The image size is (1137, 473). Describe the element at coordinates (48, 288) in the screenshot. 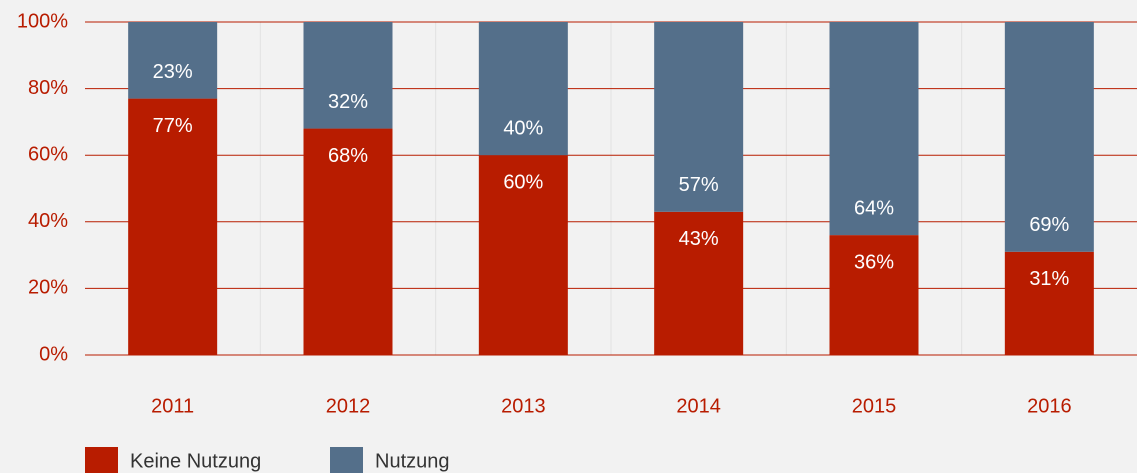

I see `y-tick-label: 20%` at that location.